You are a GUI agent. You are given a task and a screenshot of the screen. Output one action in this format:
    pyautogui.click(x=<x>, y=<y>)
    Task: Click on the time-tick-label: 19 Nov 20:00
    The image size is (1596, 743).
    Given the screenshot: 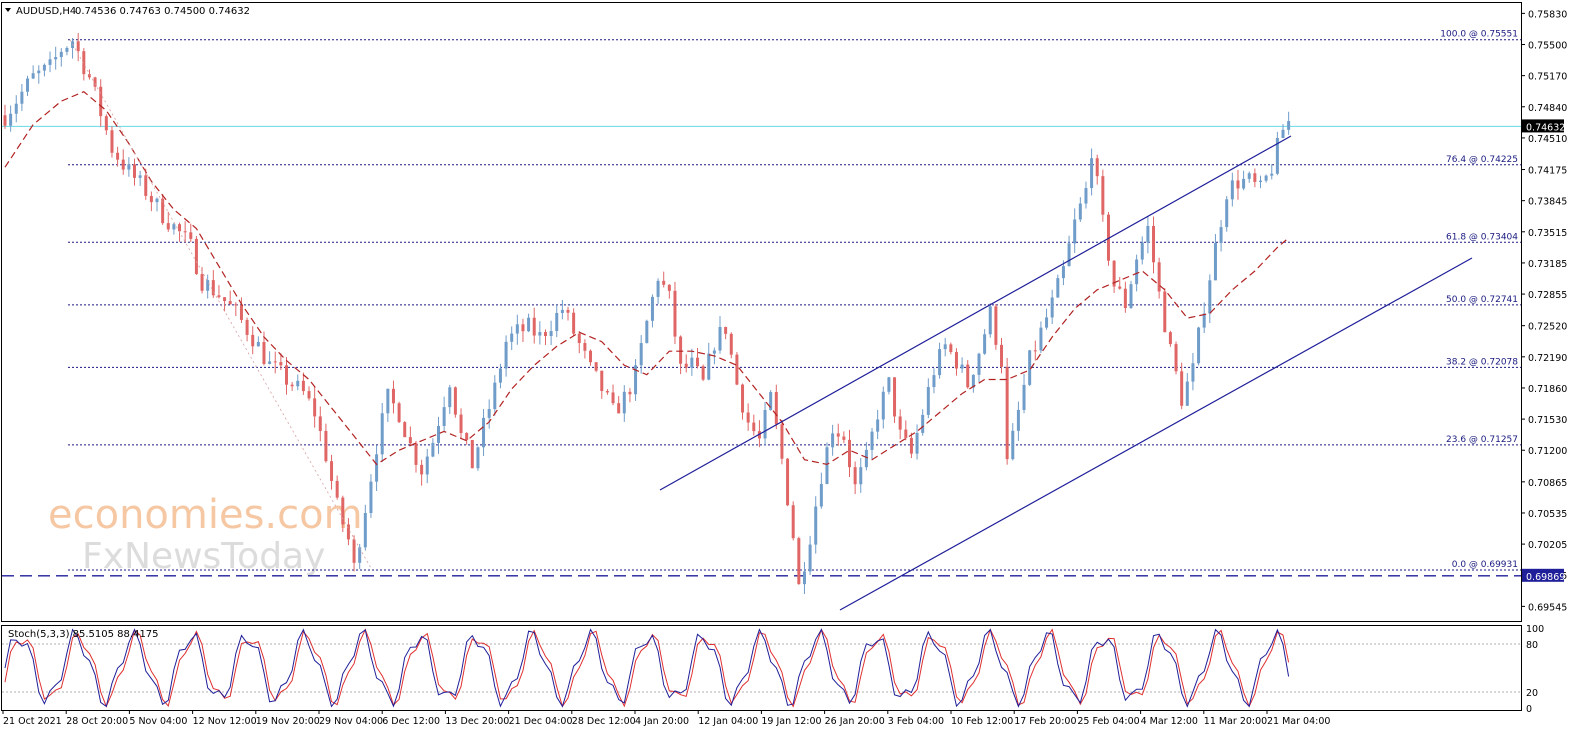 What is the action you would take?
    pyautogui.click(x=288, y=721)
    